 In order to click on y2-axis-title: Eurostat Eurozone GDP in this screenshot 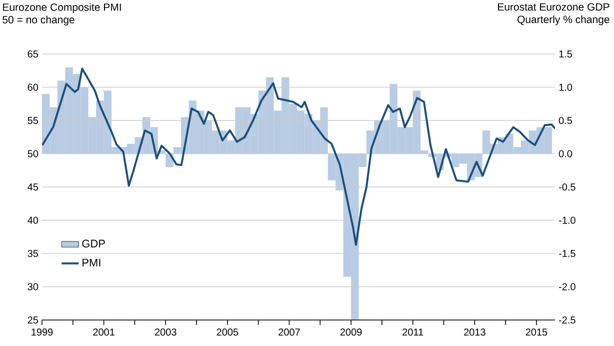, I will do `click(554, 7)`.